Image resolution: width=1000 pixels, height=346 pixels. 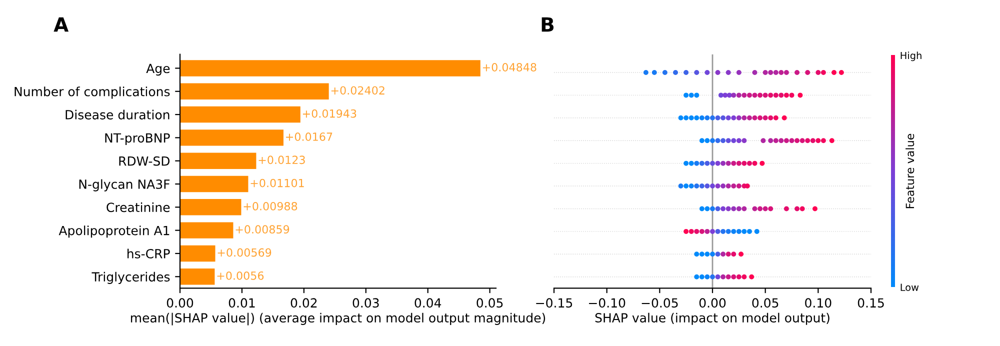 What do you see at coordinates (281, 160) in the screenshot?
I see `data-label: +0.0123` at bounding box center [281, 160].